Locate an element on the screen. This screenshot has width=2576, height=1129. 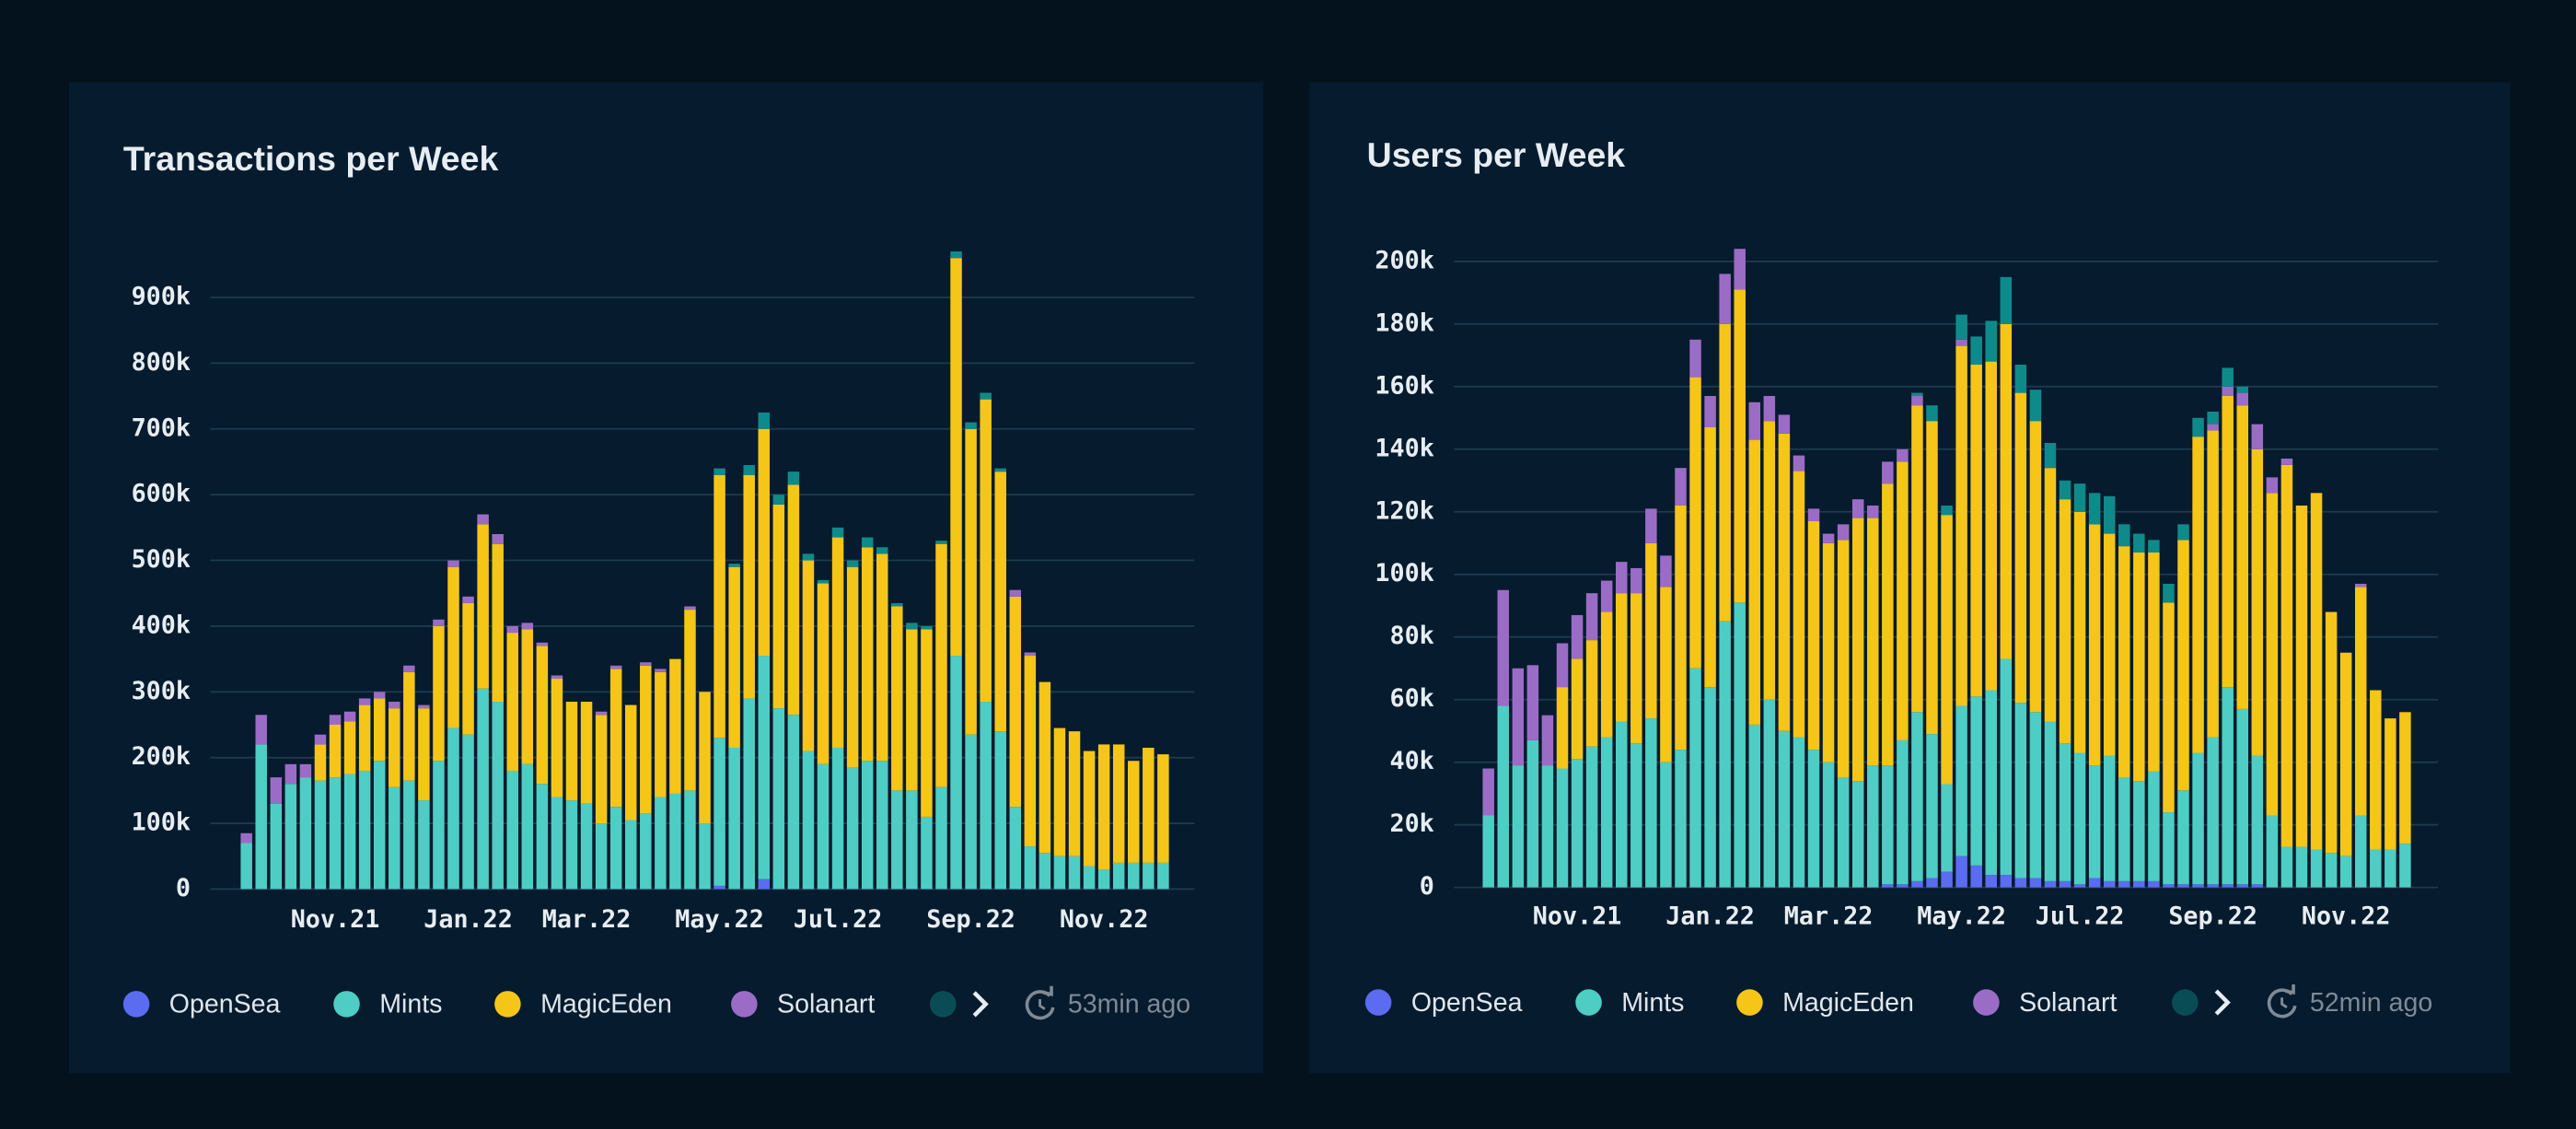
y-tick-label: 300k is located at coordinates (161, 691).